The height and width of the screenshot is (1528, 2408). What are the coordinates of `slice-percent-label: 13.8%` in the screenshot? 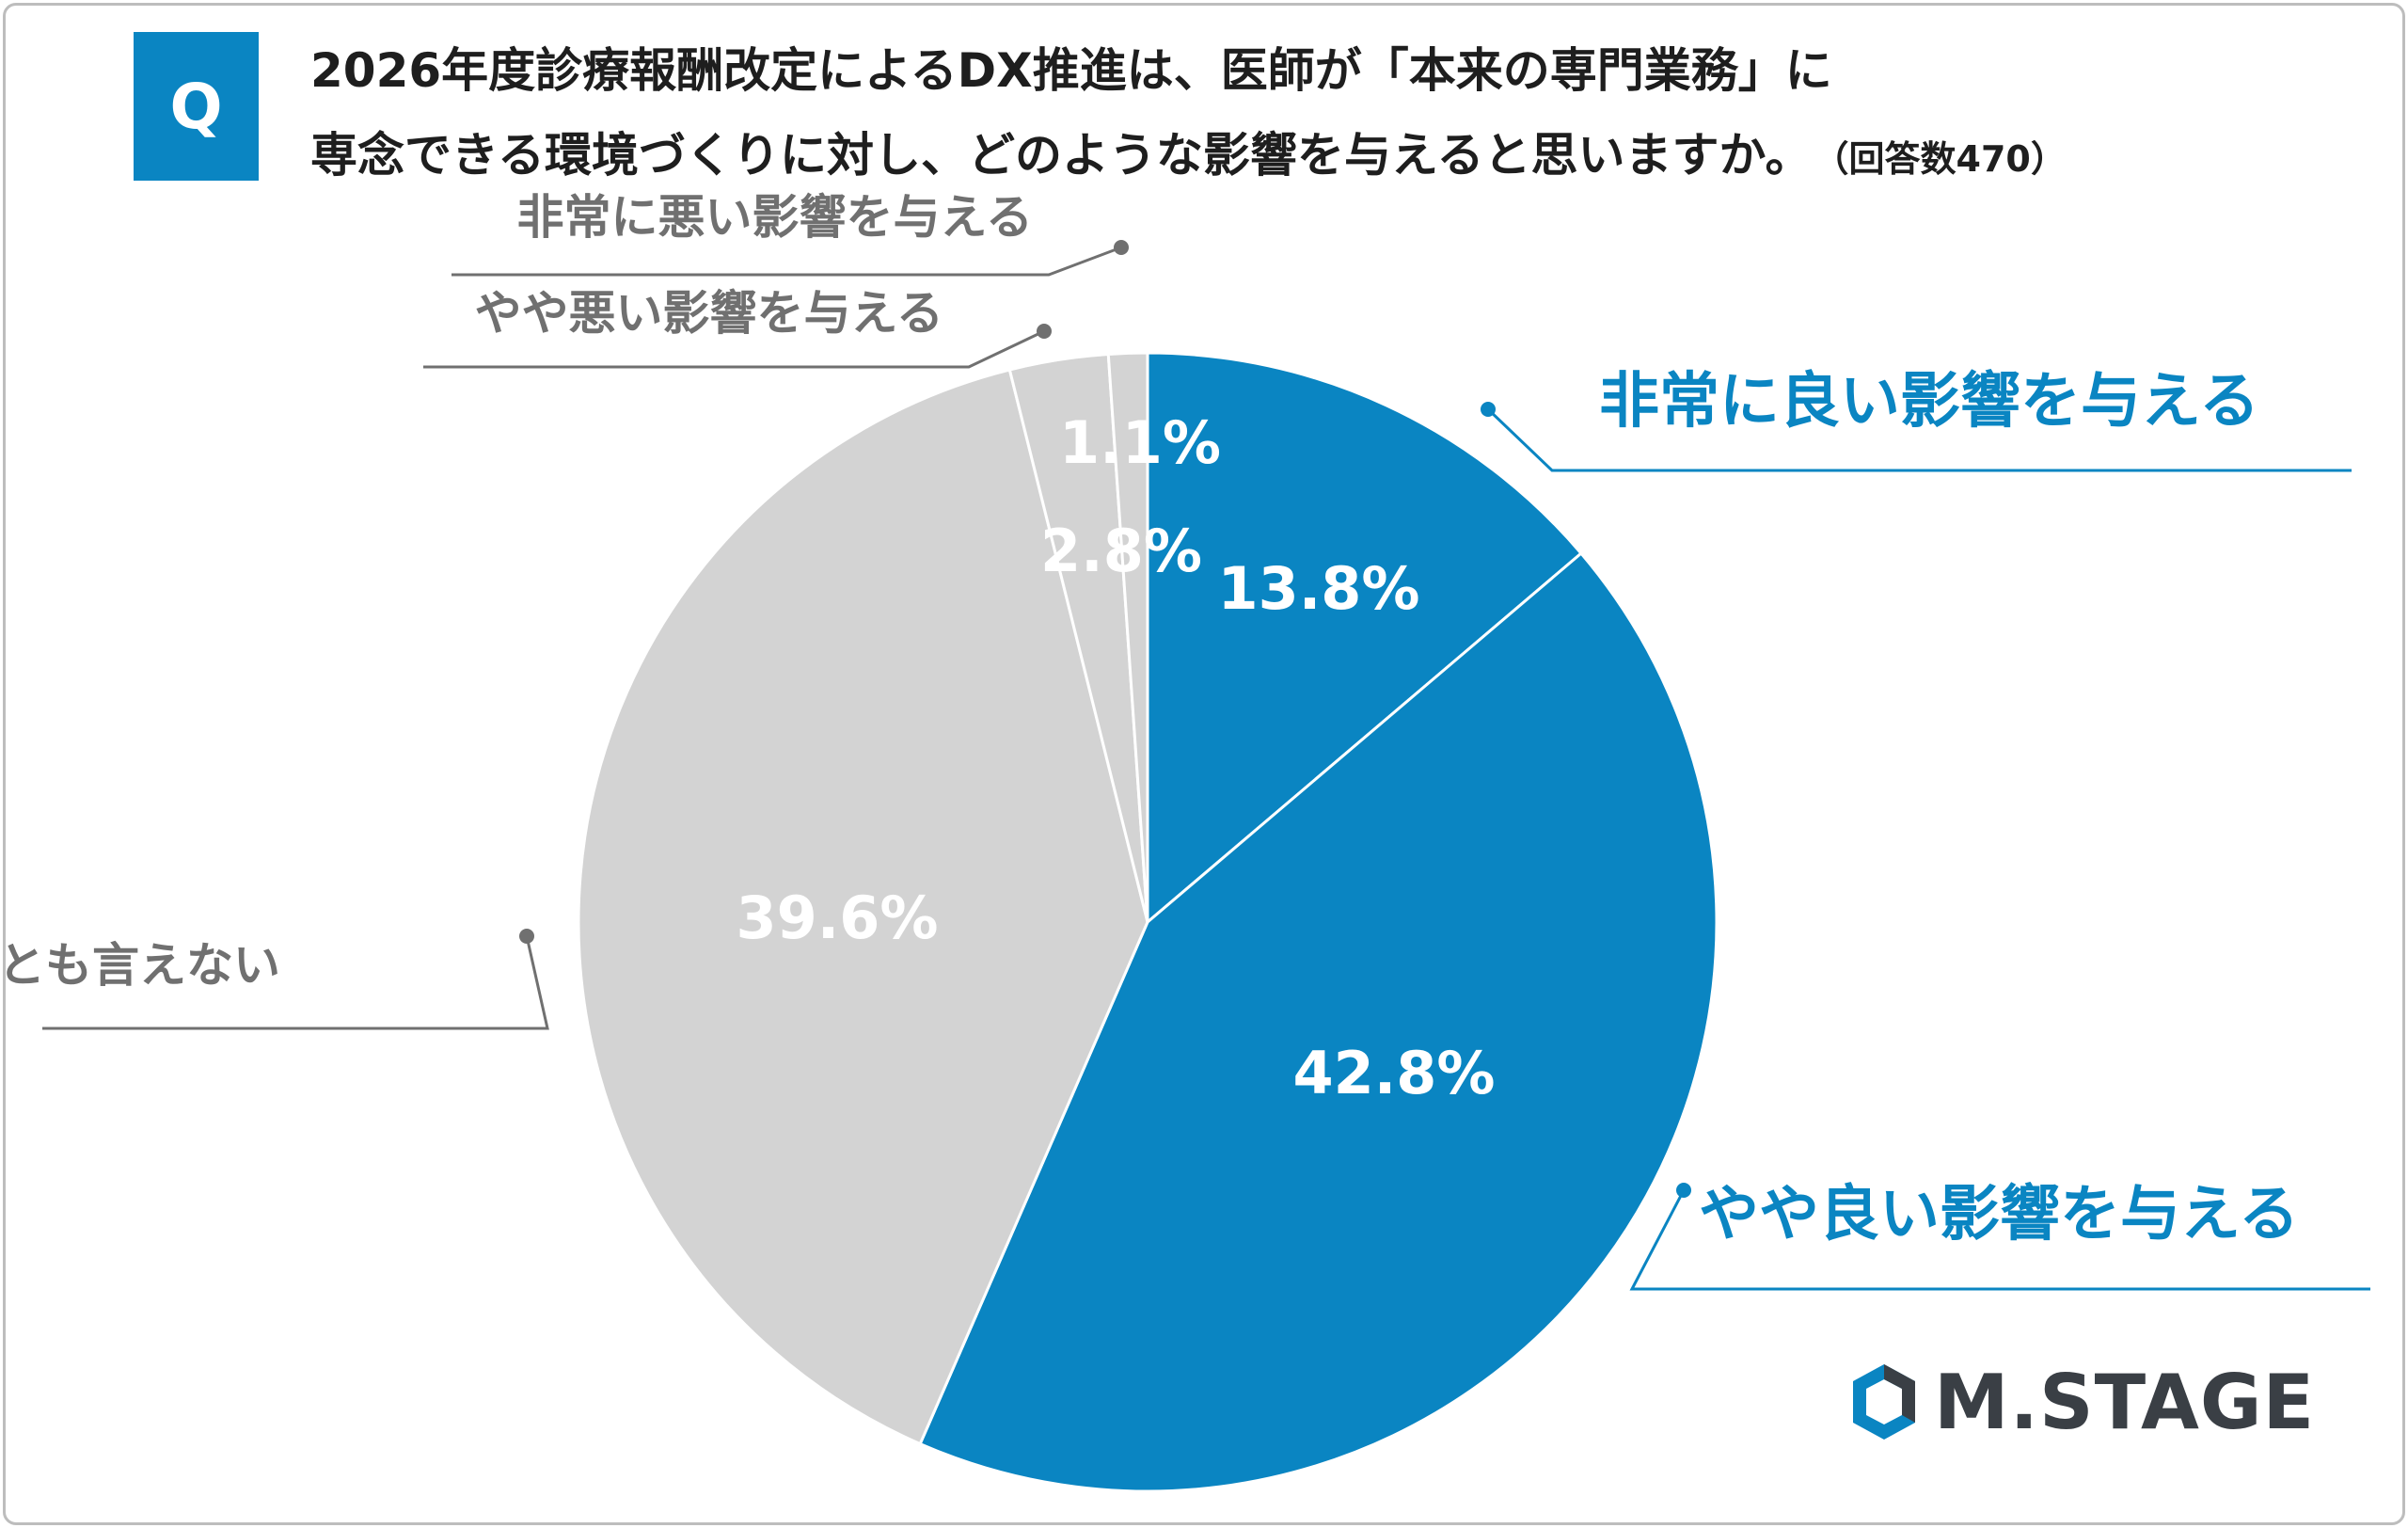 It's located at (1318, 588).